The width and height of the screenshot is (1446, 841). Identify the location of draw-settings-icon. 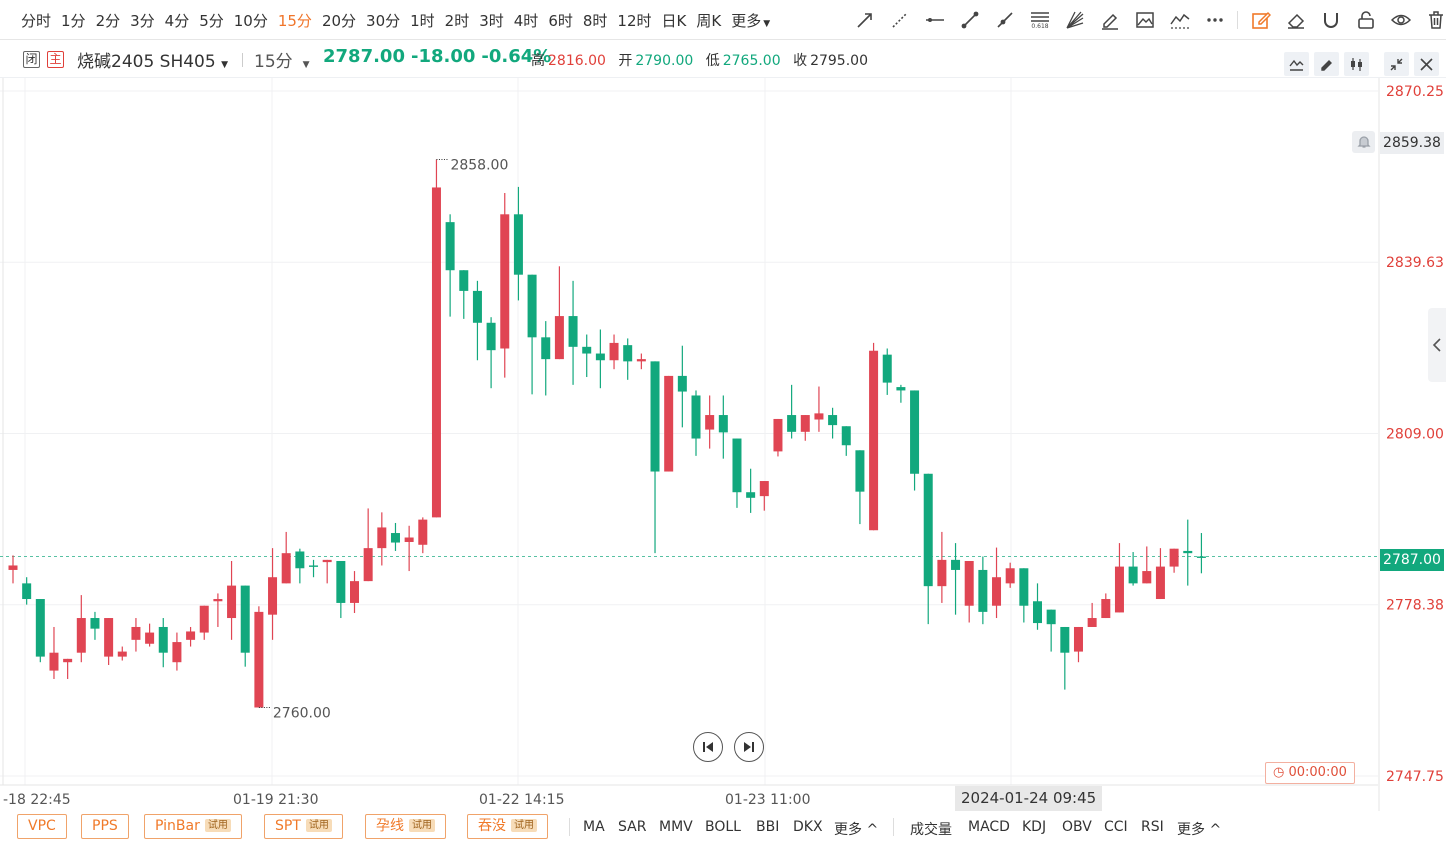
(1326, 64).